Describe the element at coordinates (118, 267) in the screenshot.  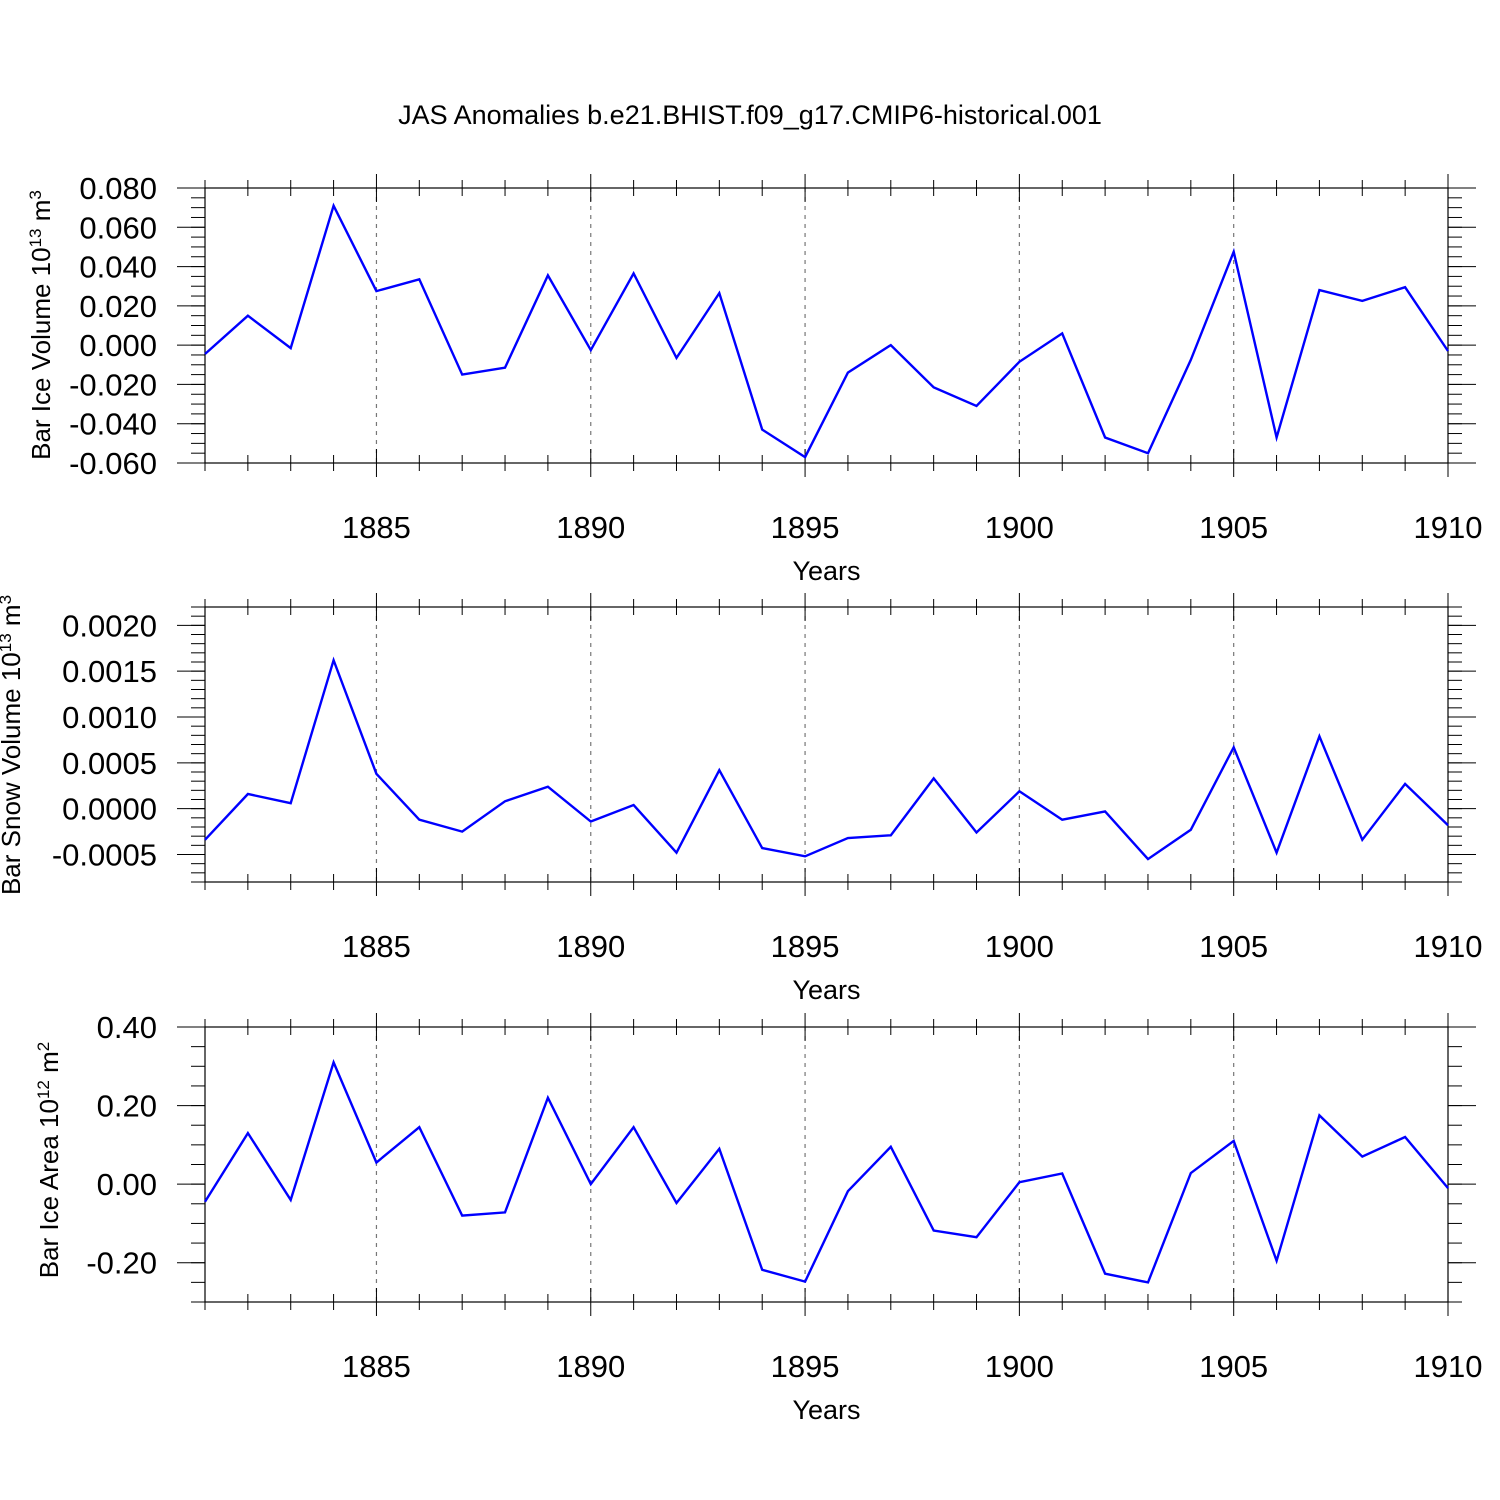
I see `y-tick-label: 0.040` at that location.